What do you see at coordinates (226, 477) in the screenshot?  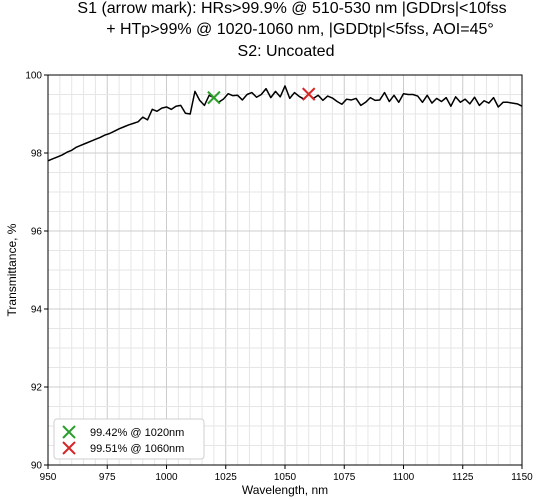 I see `x-tick-label: 1025` at bounding box center [226, 477].